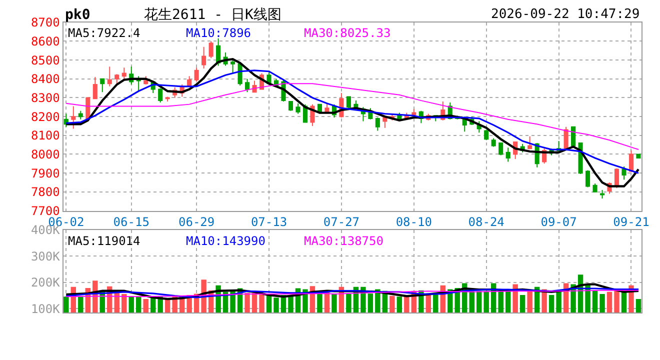 The image size is (660, 360). I want to click on text: MA30:138750, so click(344, 241).